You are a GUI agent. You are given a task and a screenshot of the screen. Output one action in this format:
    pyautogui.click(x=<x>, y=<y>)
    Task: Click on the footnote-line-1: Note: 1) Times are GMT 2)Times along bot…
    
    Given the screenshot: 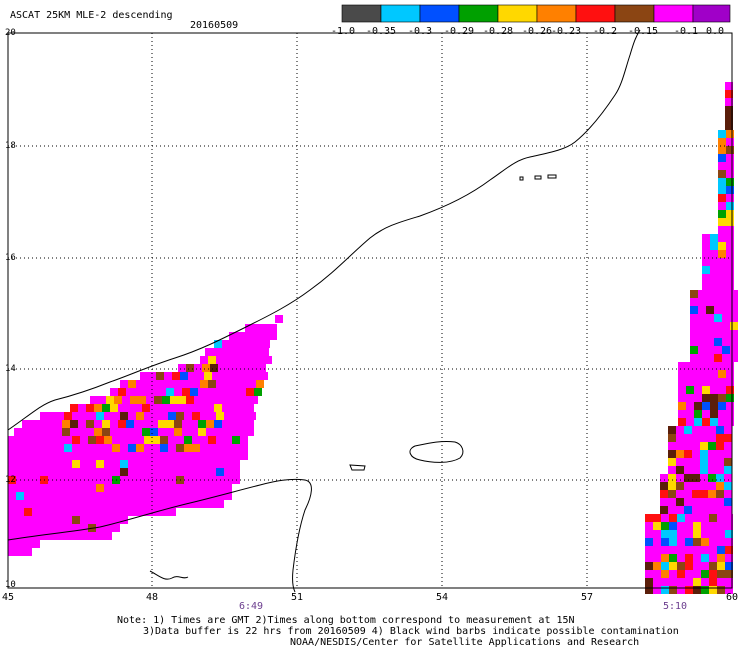 What is the action you would take?
    pyautogui.click(x=346, y=620)
    